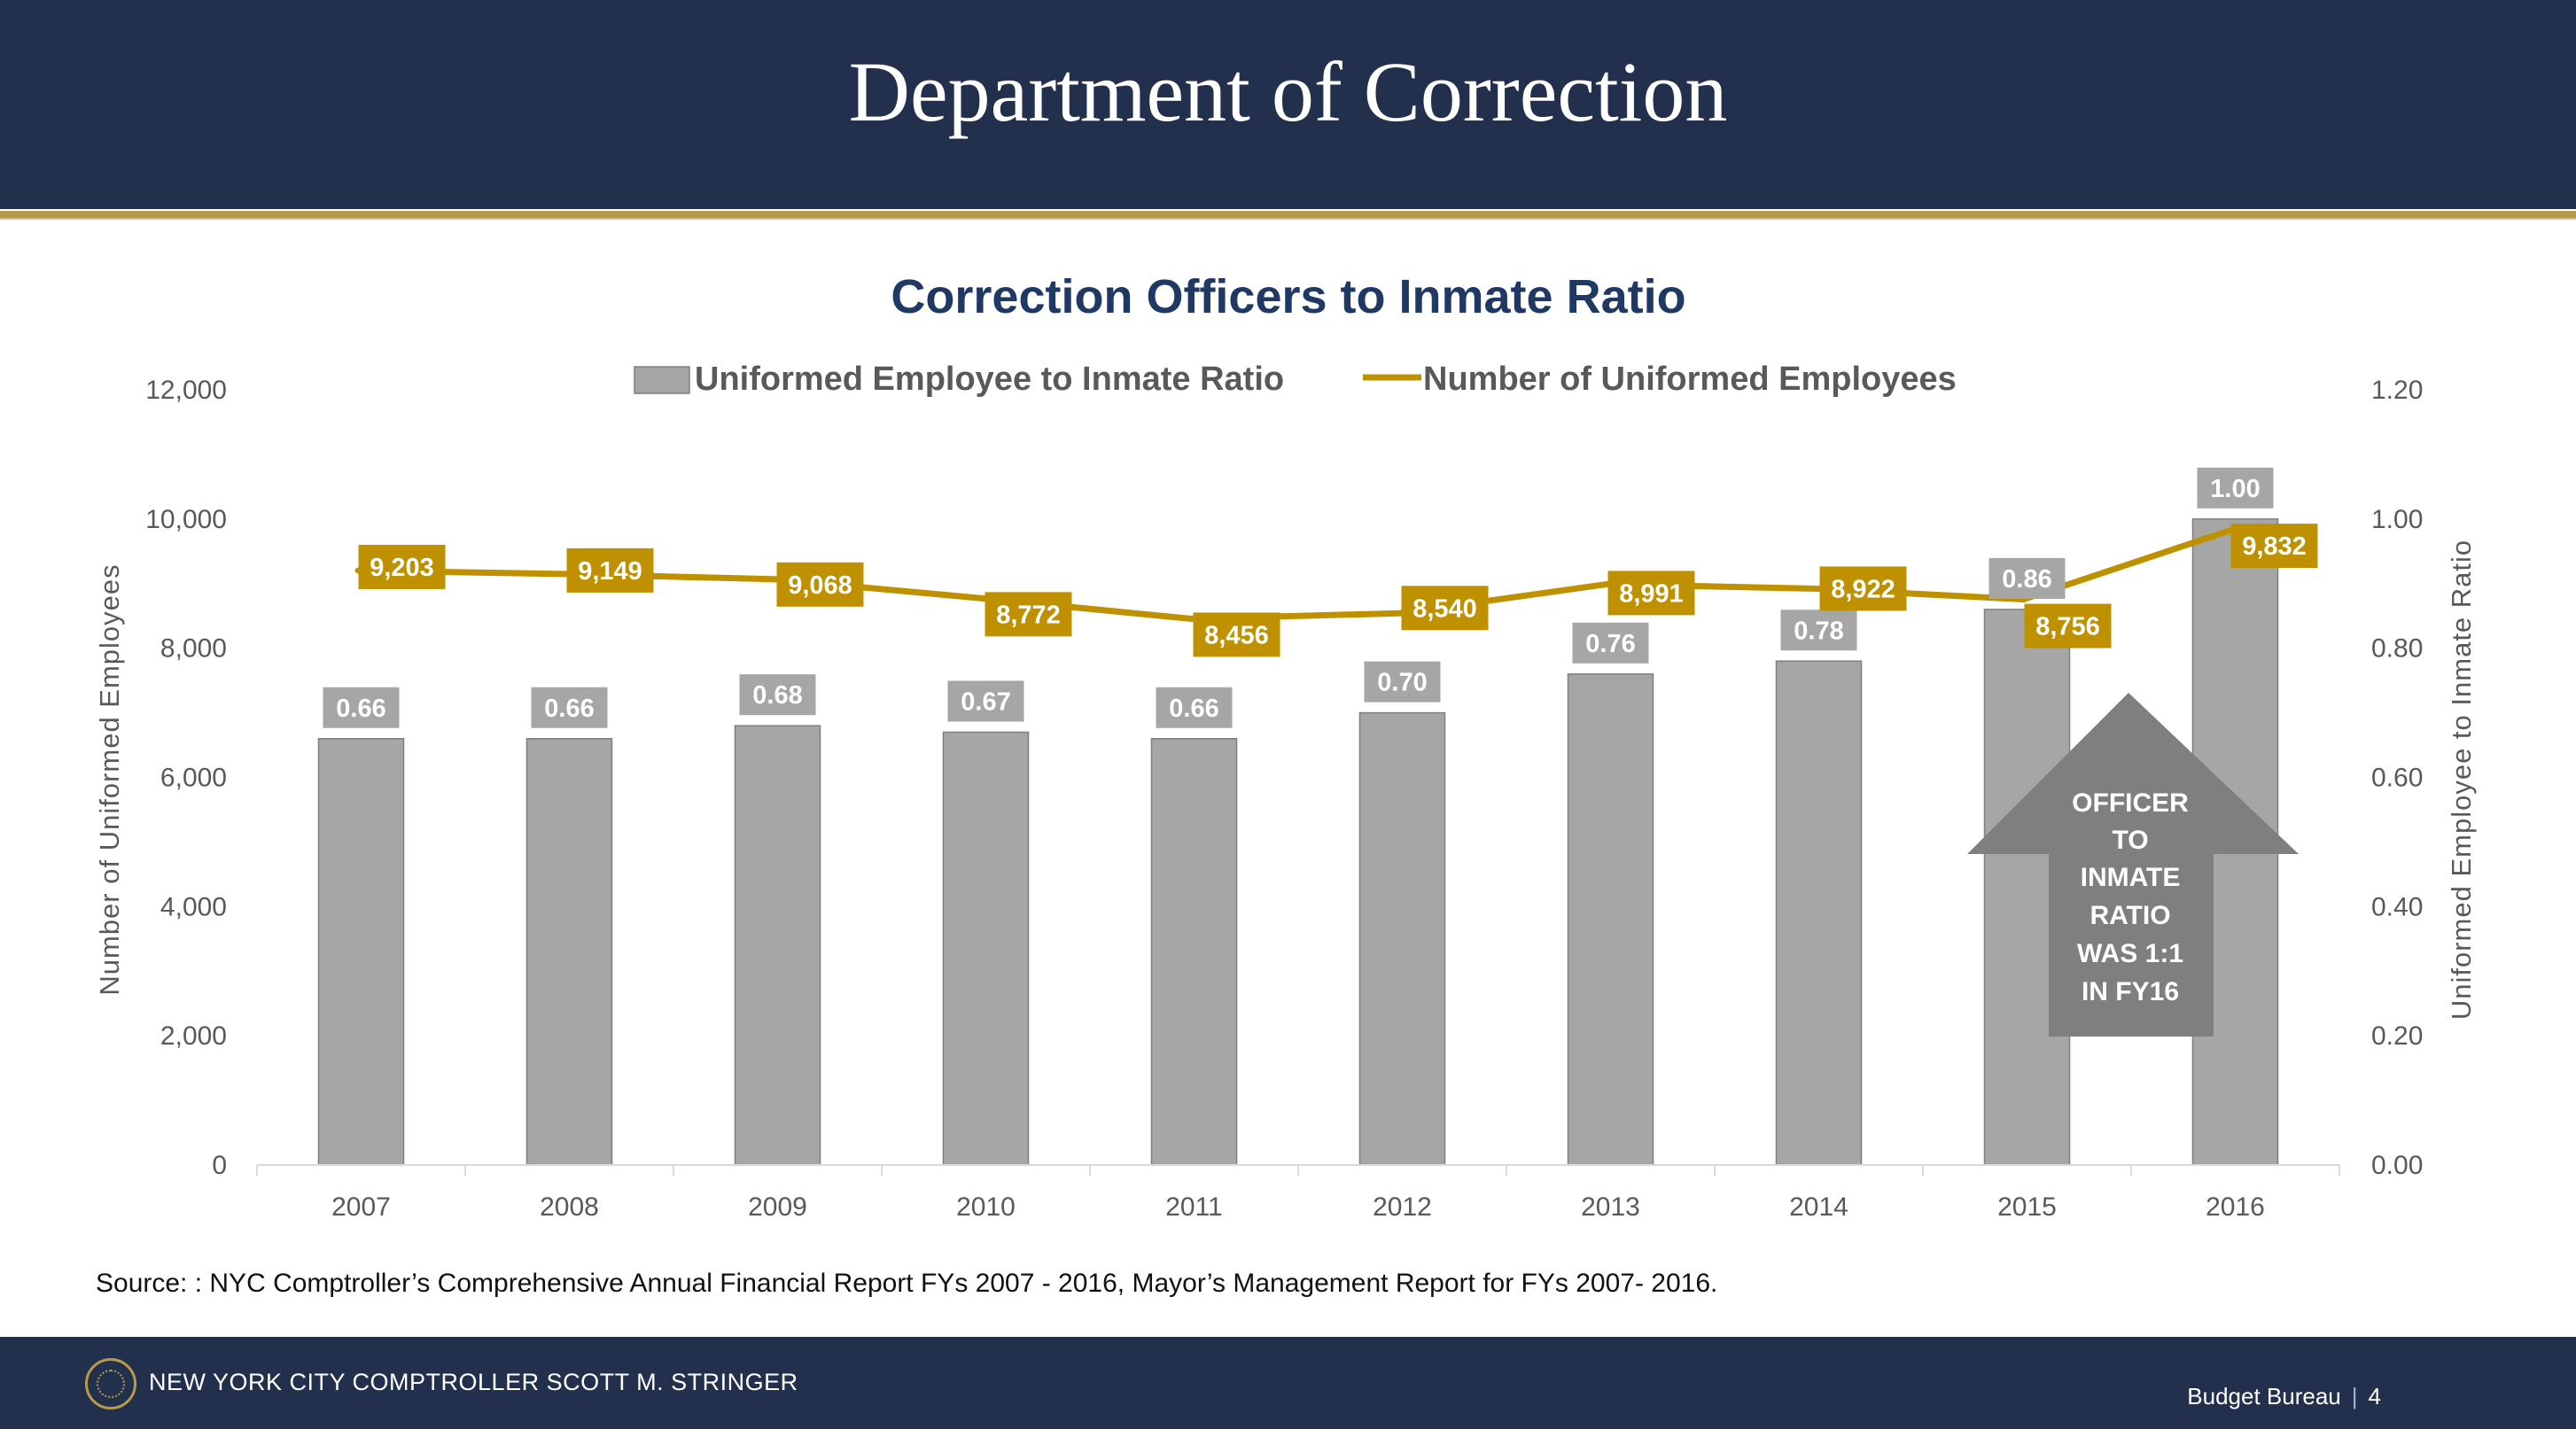  I want to click on x-tick-label: 2013, so click(1610, 1207).